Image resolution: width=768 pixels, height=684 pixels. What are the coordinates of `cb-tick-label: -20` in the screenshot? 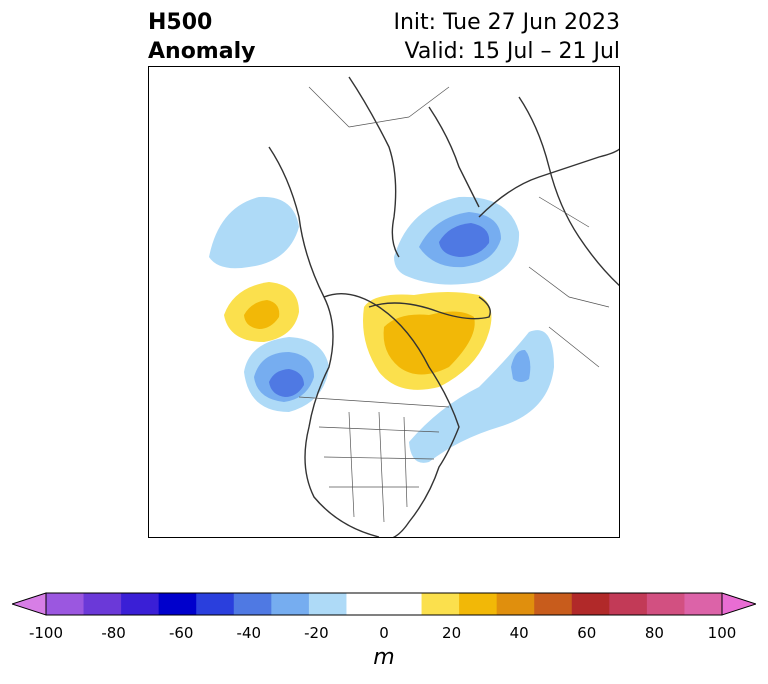 It's located at (316, 633).